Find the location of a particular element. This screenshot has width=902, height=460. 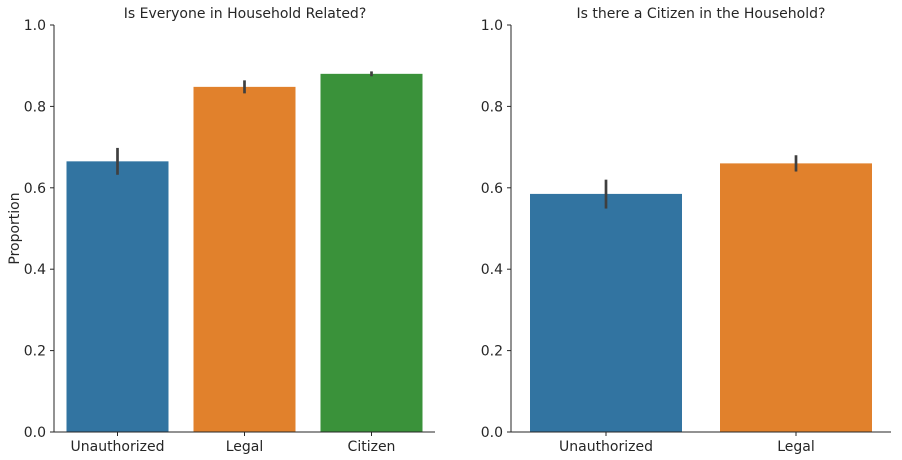

bar-citizen is located at coordinates (371, 252).